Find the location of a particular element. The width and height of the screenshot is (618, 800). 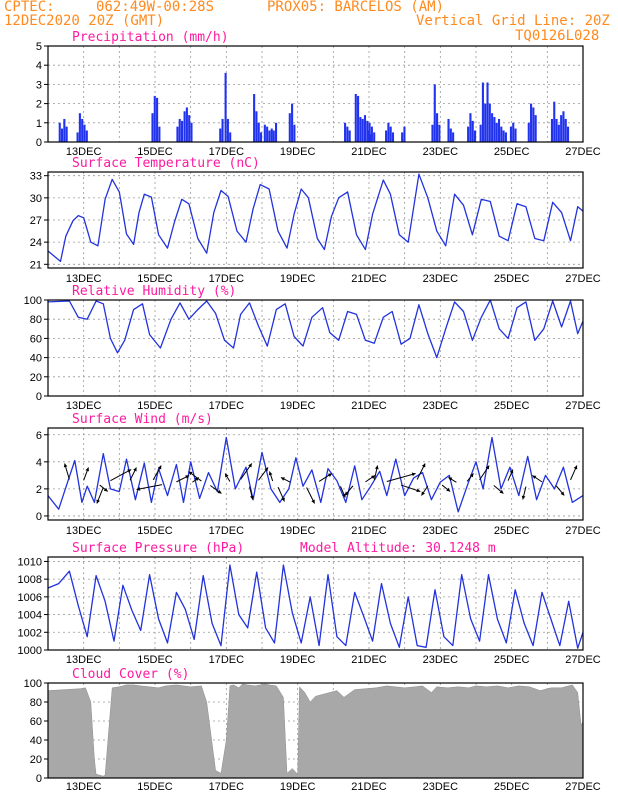

y-tick-label: 4 is located at coordinates (39, 463).